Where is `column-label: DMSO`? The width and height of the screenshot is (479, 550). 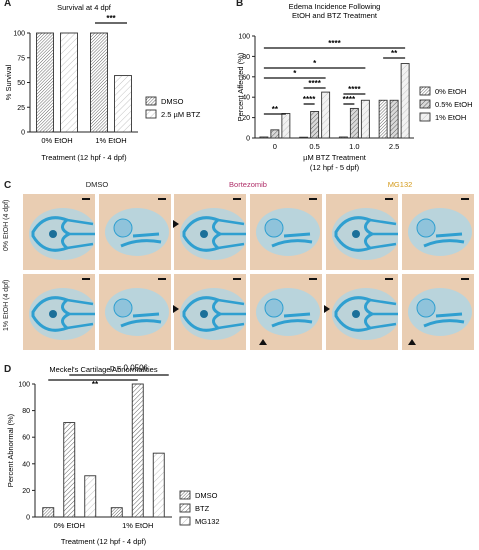 column-label: DMSO is located at coordinates (97, 184).